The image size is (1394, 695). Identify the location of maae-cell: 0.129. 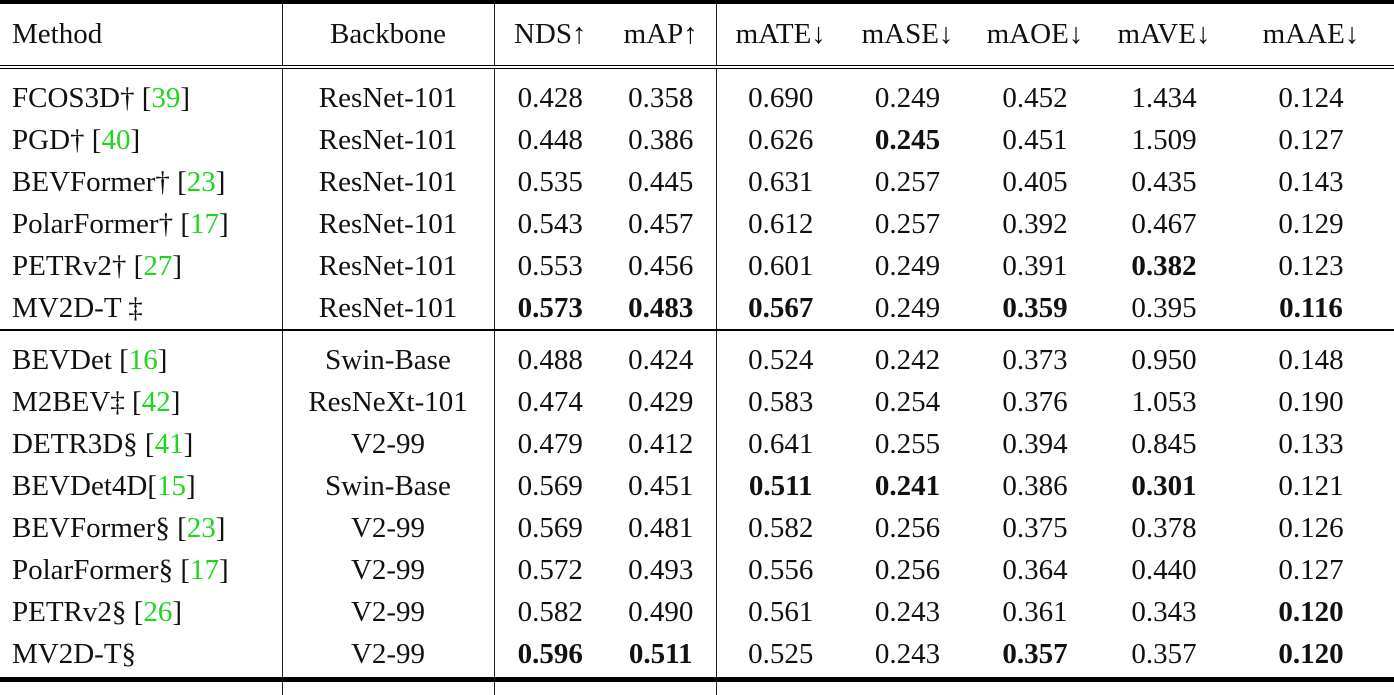
(1311, 223).